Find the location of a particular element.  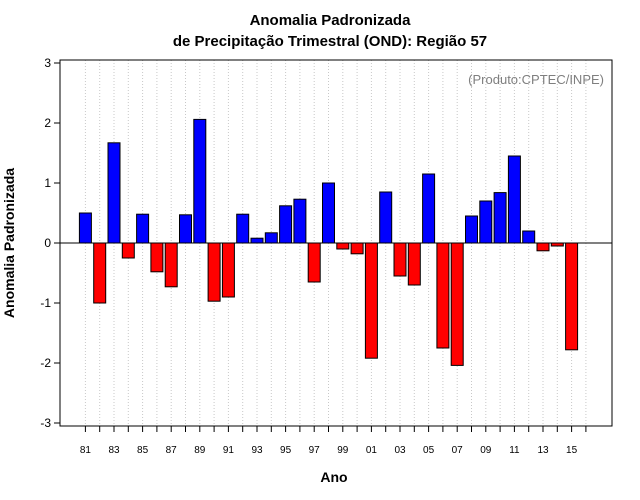

x-axis: 81 83 85 87 89 91 93 95 97 99 01 03 05 07 09 11 13 15 is located at coordinates (333, 441).